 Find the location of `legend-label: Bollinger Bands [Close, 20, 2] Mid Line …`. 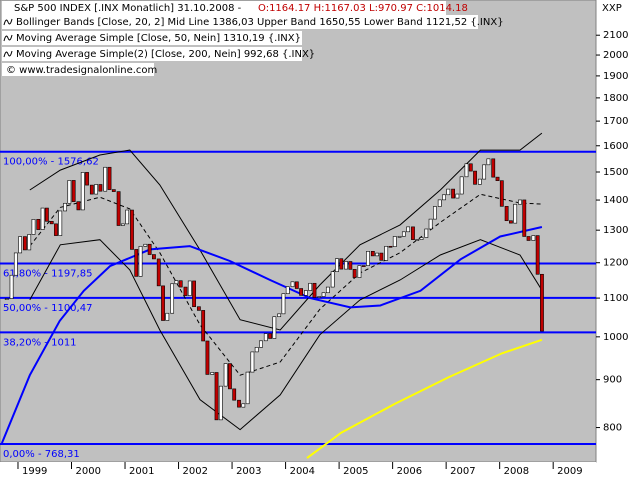

legend-label: Bollinger Bands [Close, 20, 2] Mid Line … is located at coordinates (260, 22).